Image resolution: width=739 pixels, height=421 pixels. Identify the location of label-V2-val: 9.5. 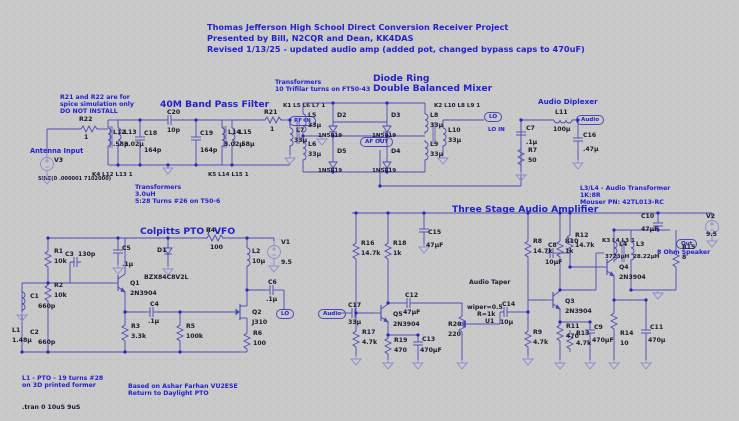
(711, 234).